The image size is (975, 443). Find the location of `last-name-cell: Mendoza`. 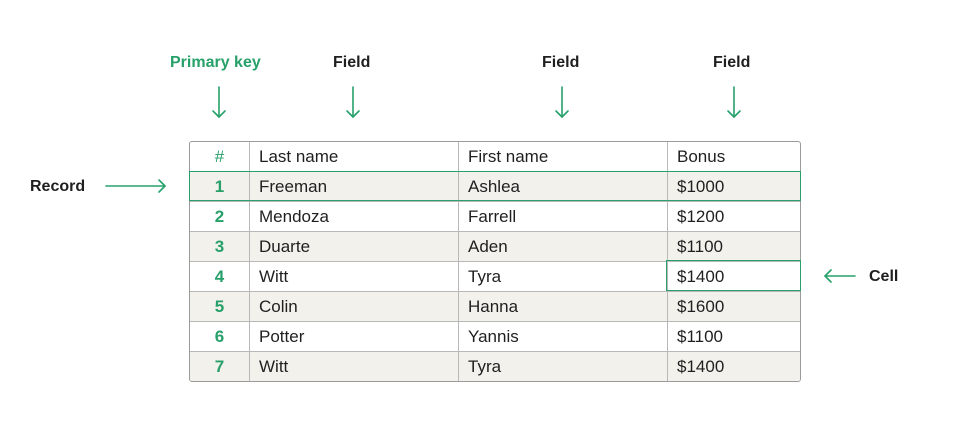

last-name-cell: Mendoza is located at coordinates (353, 216).